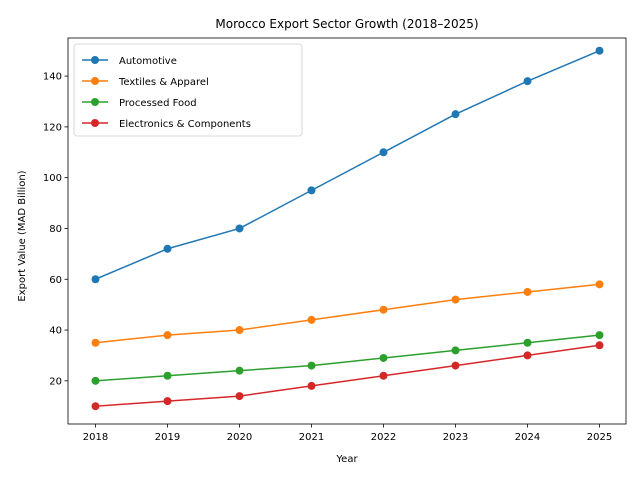  What do you see at coordinates (95, 406) in the screenshot?
I see `data-point-electronics-components-2018` at bounding box center [95, 406].